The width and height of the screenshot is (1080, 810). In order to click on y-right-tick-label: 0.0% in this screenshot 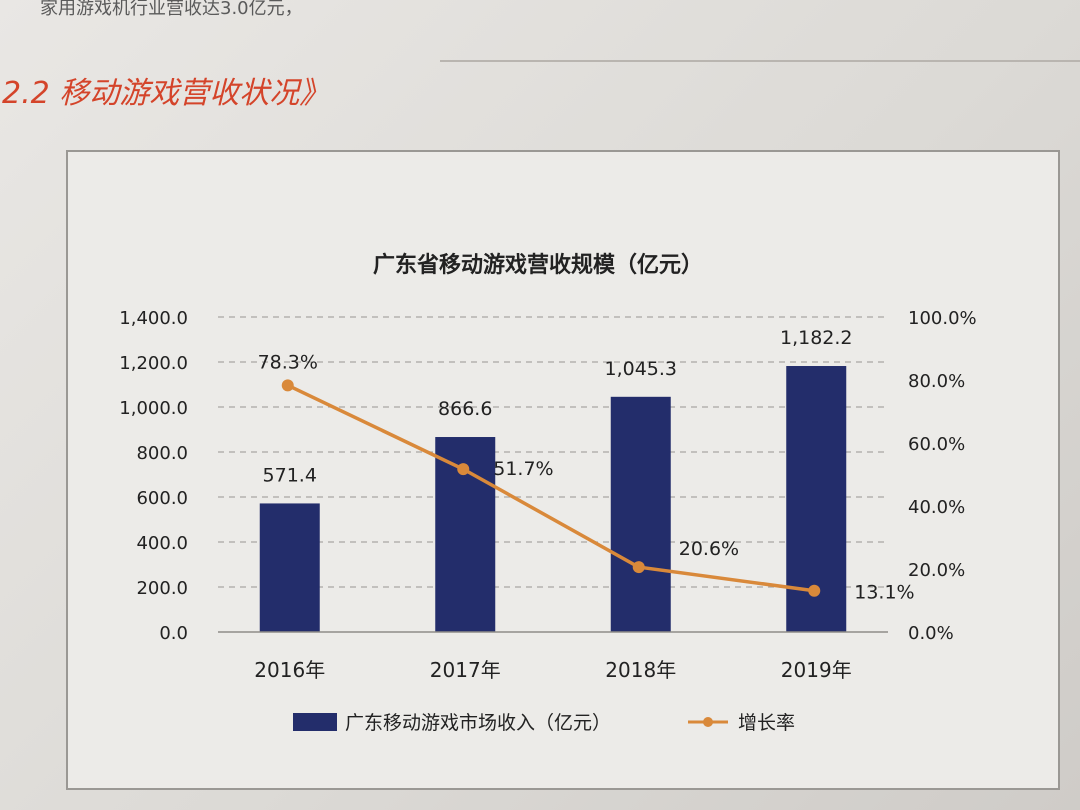, I will do `click(931, 633)`.